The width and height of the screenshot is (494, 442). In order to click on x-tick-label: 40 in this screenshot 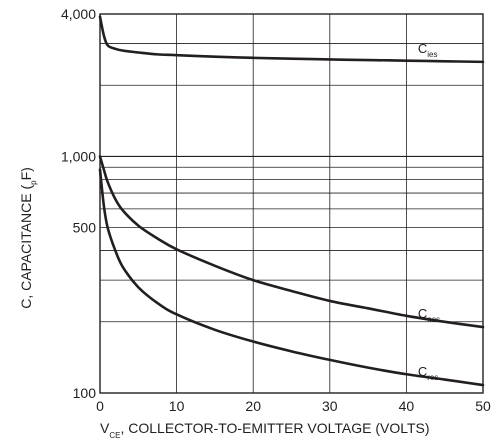, I will do `click(407, 406)`.